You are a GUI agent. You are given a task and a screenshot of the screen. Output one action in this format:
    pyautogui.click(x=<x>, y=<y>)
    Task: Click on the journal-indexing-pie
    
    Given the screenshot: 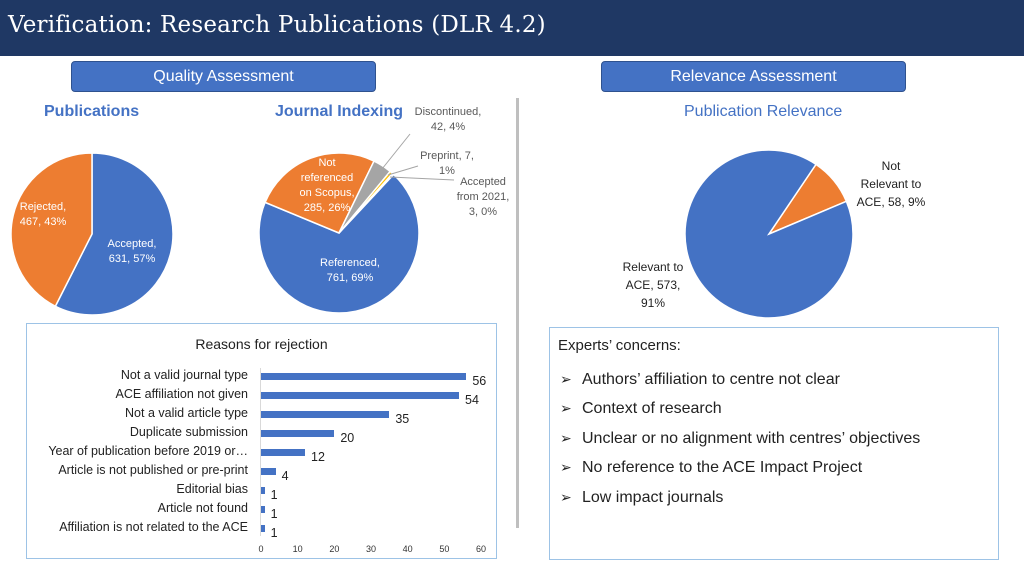 What is the action you would take?
    pyautogui.click(x=356, y=223)
    